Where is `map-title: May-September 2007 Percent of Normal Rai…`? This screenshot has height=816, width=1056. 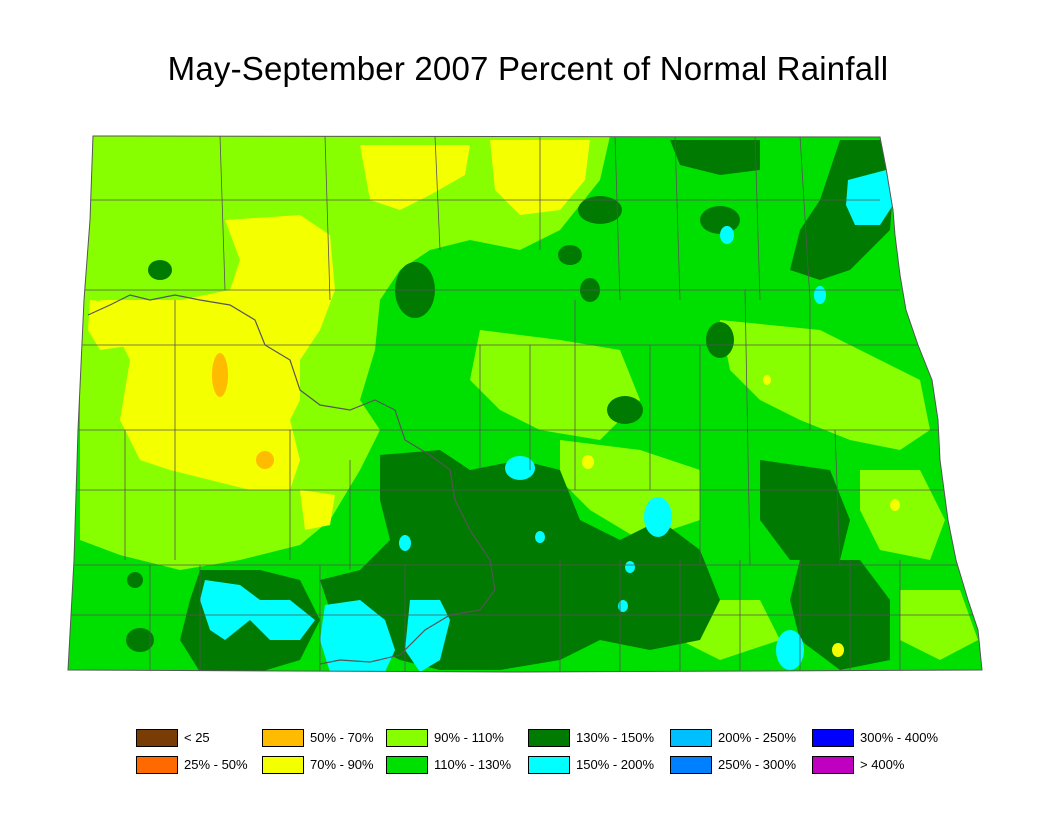 map-title: May-September 2007 Percent of Normal Rai… is located at coordinates (528, 68).